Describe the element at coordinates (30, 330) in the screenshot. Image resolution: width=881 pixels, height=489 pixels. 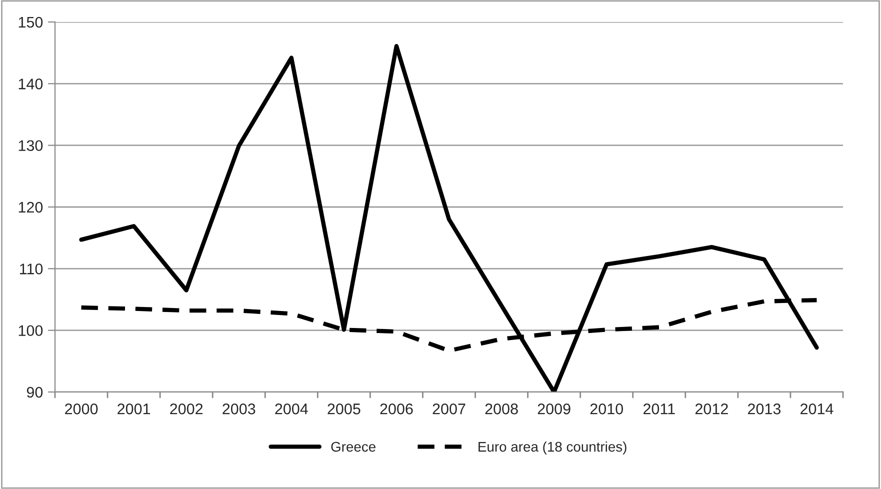
I see `y-tick-label: 100` at that location.